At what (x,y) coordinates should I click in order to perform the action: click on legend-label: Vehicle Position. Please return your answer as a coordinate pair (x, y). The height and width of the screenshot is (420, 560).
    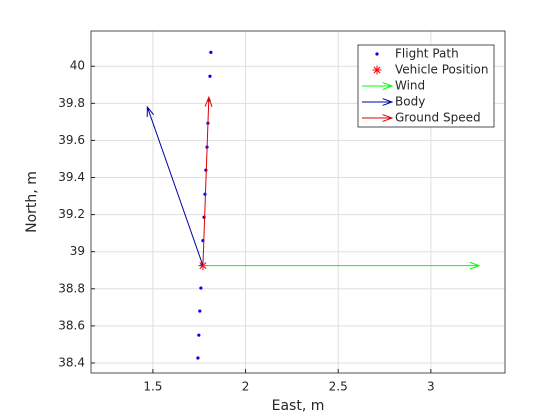
    Looking at the image, I should click on (441, 70).